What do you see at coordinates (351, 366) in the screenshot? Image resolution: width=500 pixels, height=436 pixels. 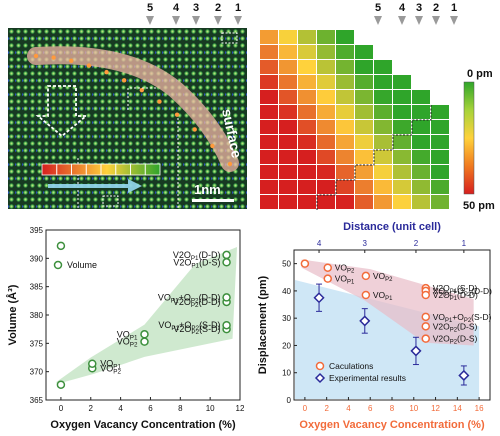 I see `calc-legend-label: Caculations` at bounding box center [351, 366].